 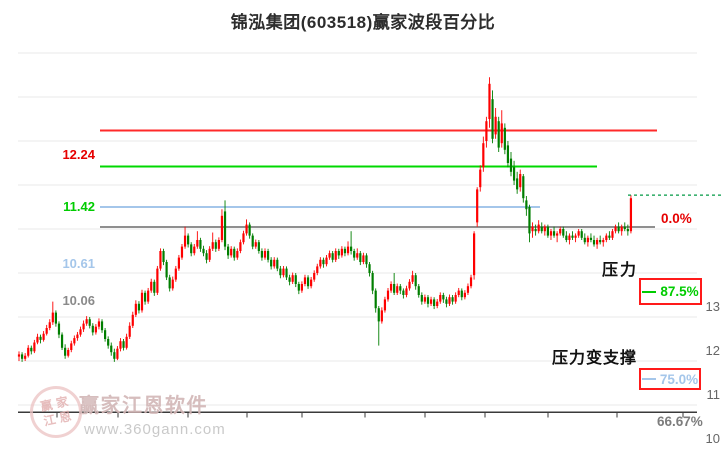 I want to click on pressure-annotation: 压力, so click(x=619, y=270).